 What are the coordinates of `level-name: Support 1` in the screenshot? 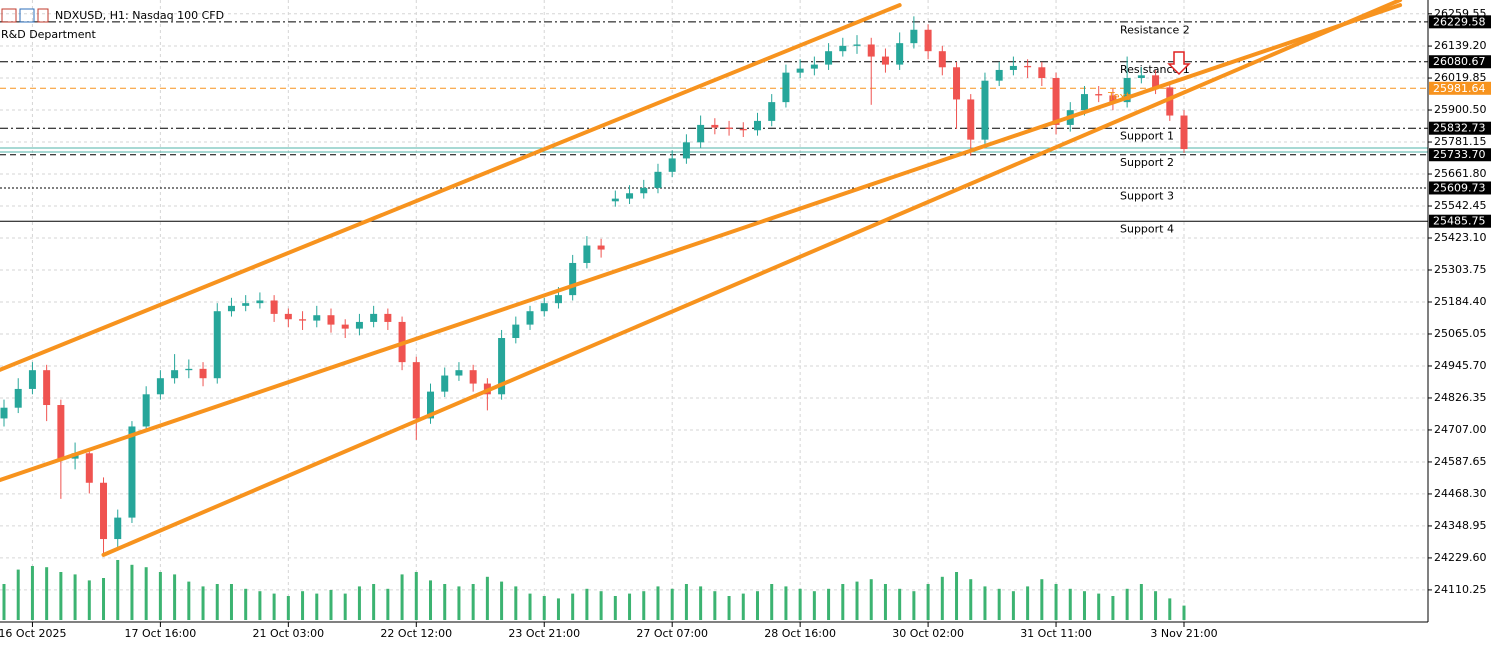 It's located at (1147, 136).